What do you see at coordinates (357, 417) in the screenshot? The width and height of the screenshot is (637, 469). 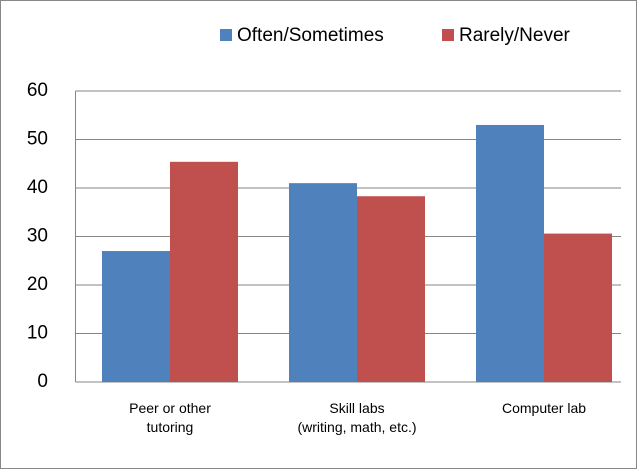 I see `x-tick-label: Skill labs (writing, math, etc.)` at bounding box center [357, 417].